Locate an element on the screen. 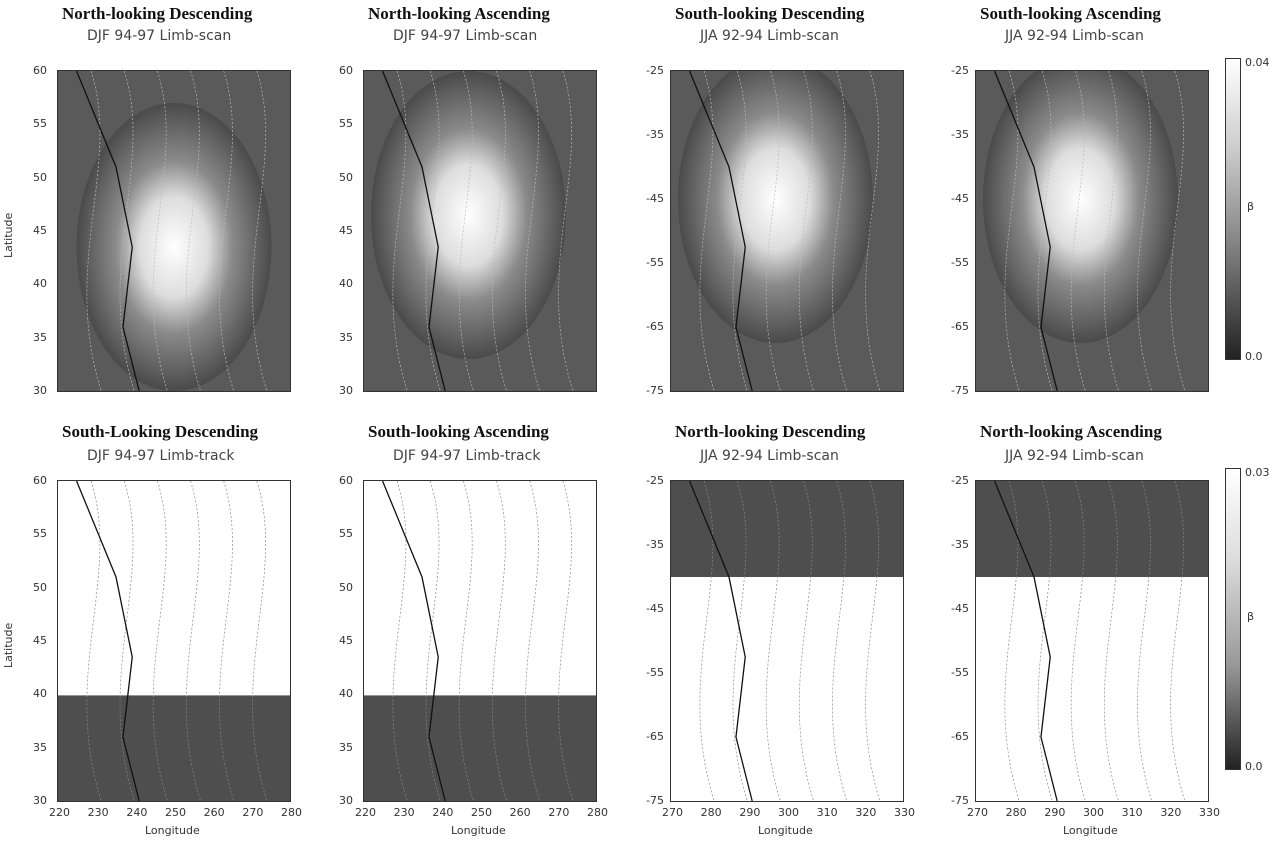 This screenshot has height=856, width=1275. colorbar-max-label: 0.04 is located at coordinates (1257, 62).